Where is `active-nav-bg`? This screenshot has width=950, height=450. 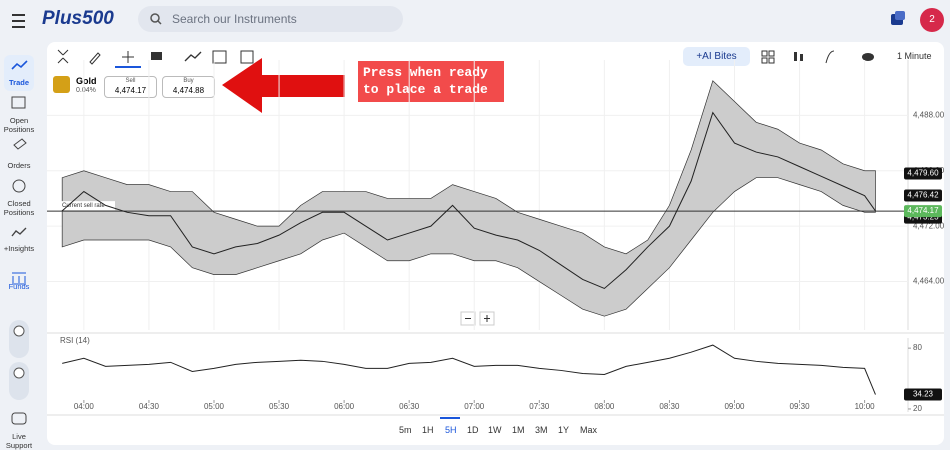
active-nav-bg is located at coordinates (19, 73).